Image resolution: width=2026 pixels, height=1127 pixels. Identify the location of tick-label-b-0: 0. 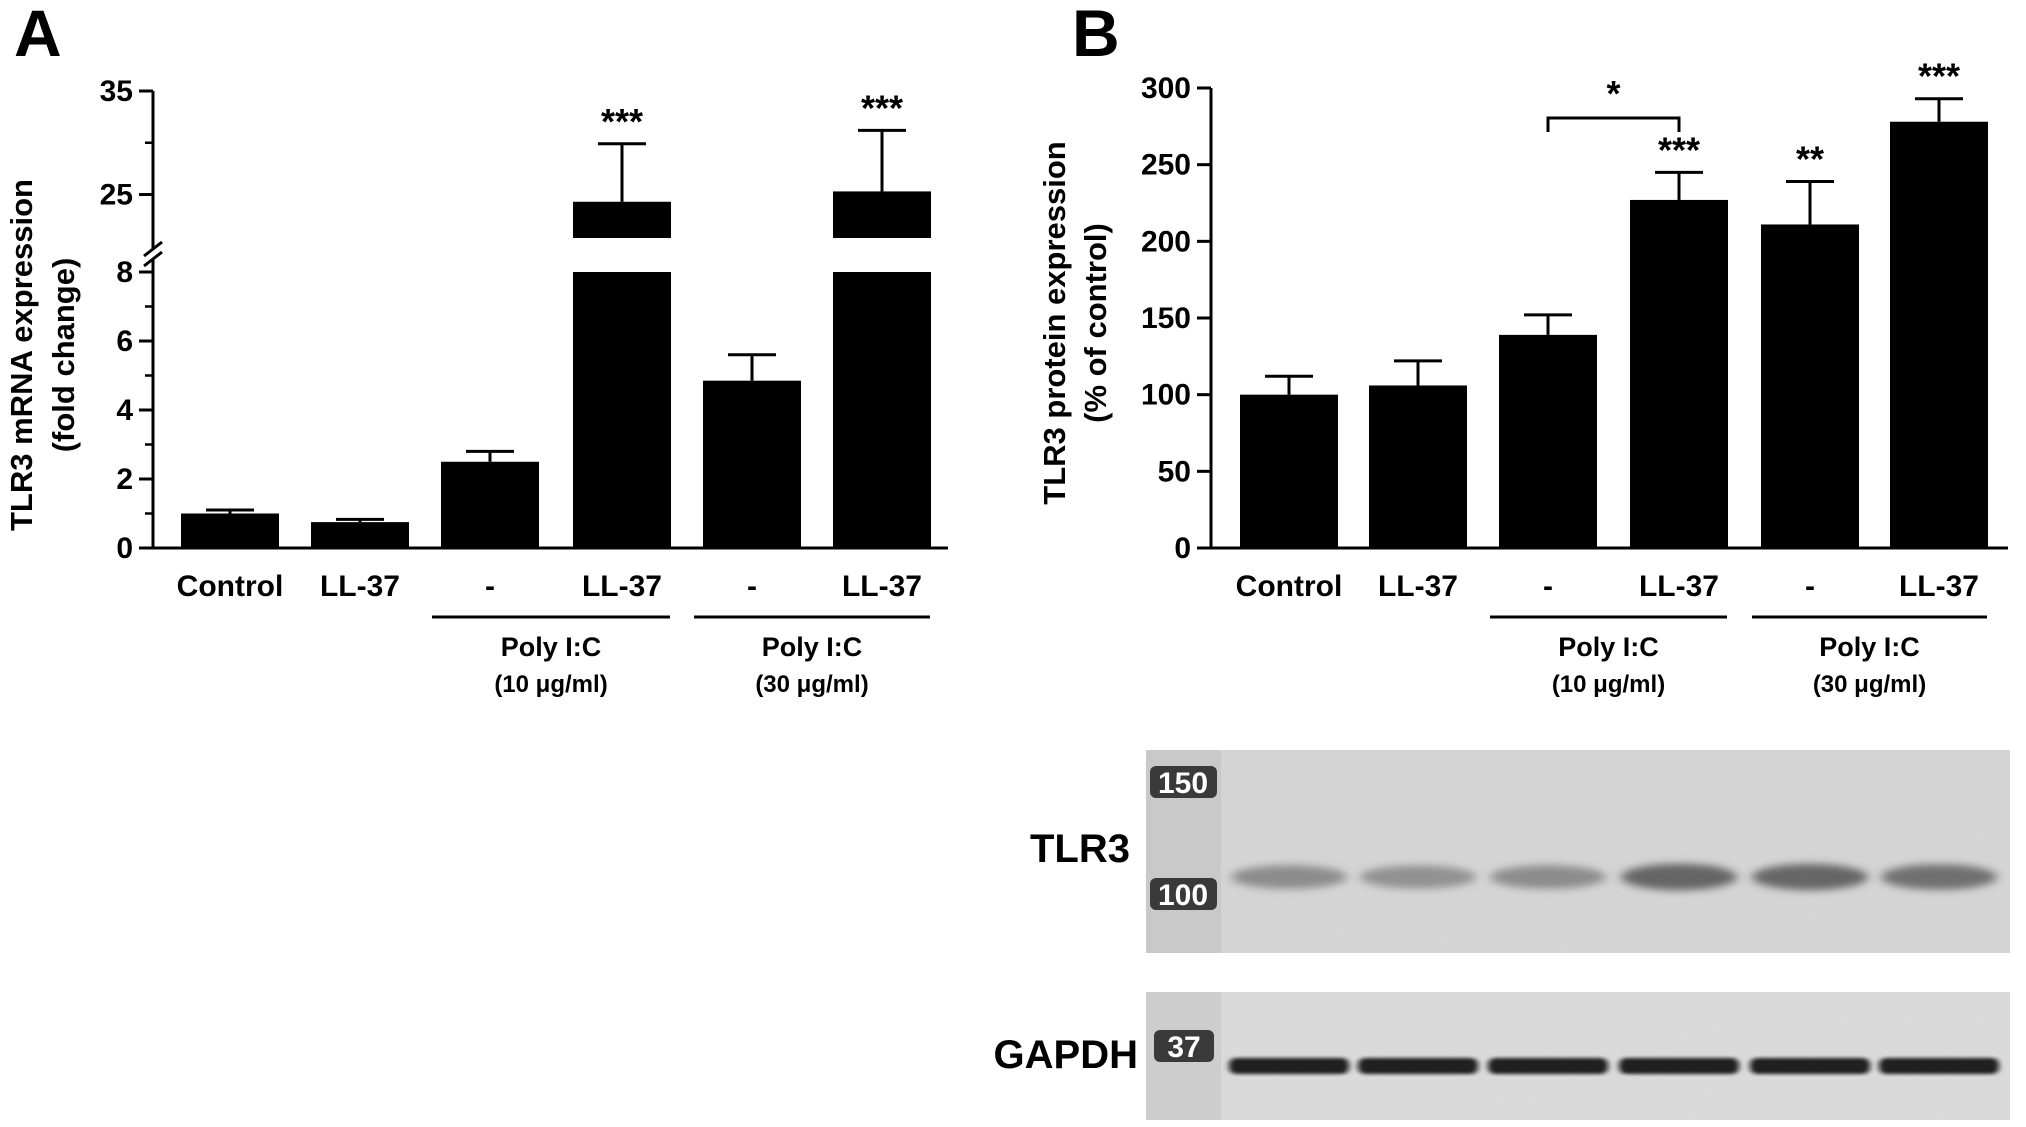
(1182, 548).